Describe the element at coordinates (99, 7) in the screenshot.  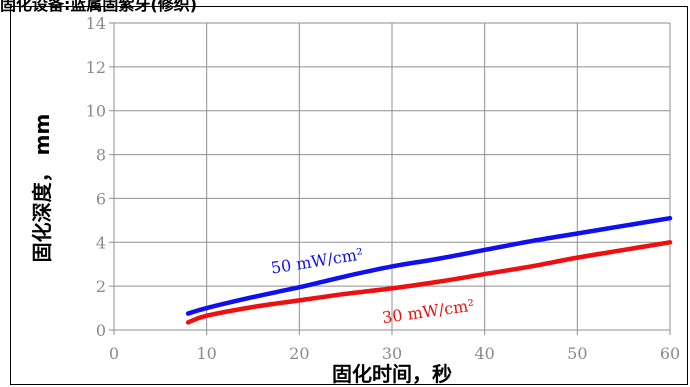
I see `page-title: 固化设备:蓝属固紫牙(修织)` at that location.